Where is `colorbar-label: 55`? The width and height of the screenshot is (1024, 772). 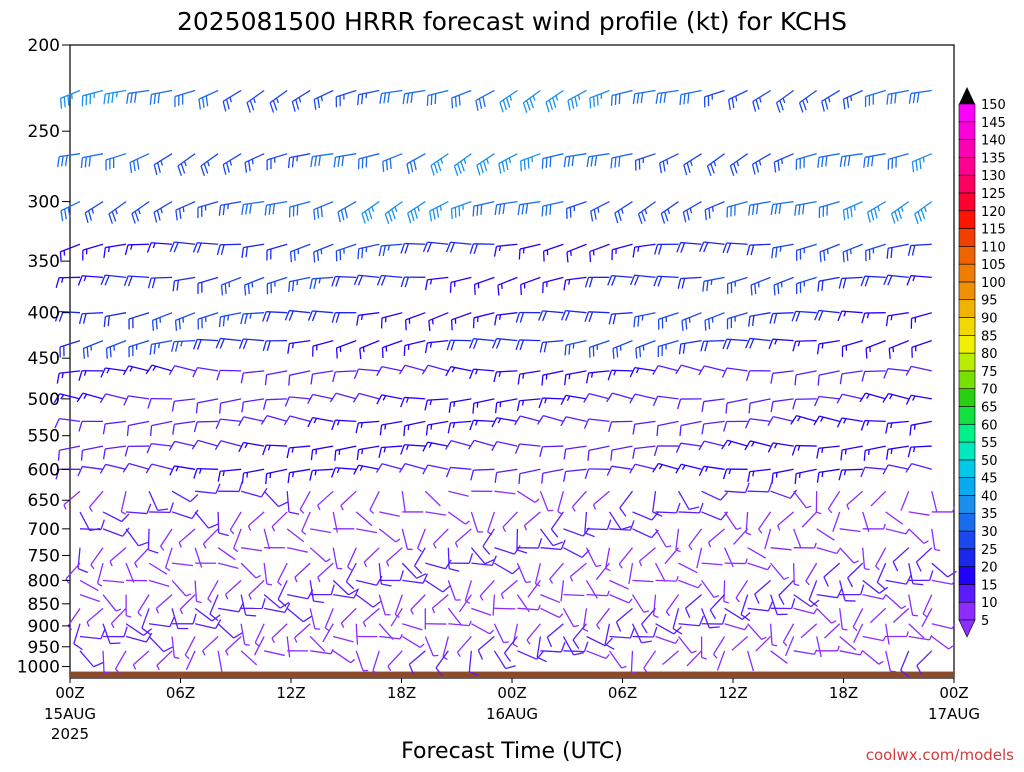 colorbar-label: 55 is located at coordinates (989, 443).